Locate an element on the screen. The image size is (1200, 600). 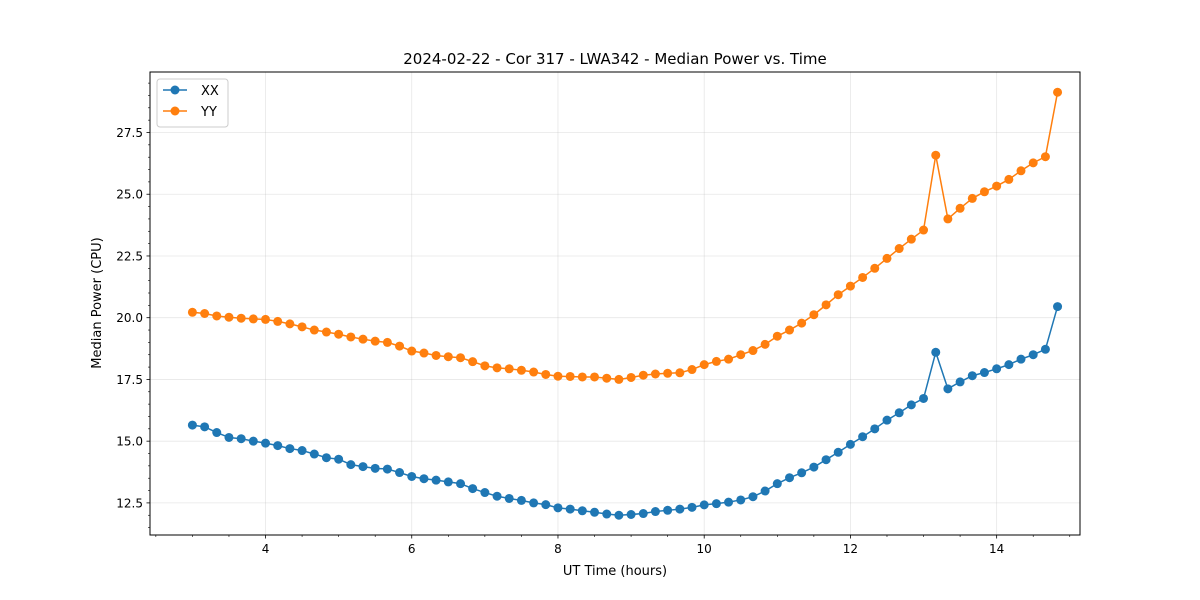
legend-label-yy: YY is located at coordinates (208, 112).